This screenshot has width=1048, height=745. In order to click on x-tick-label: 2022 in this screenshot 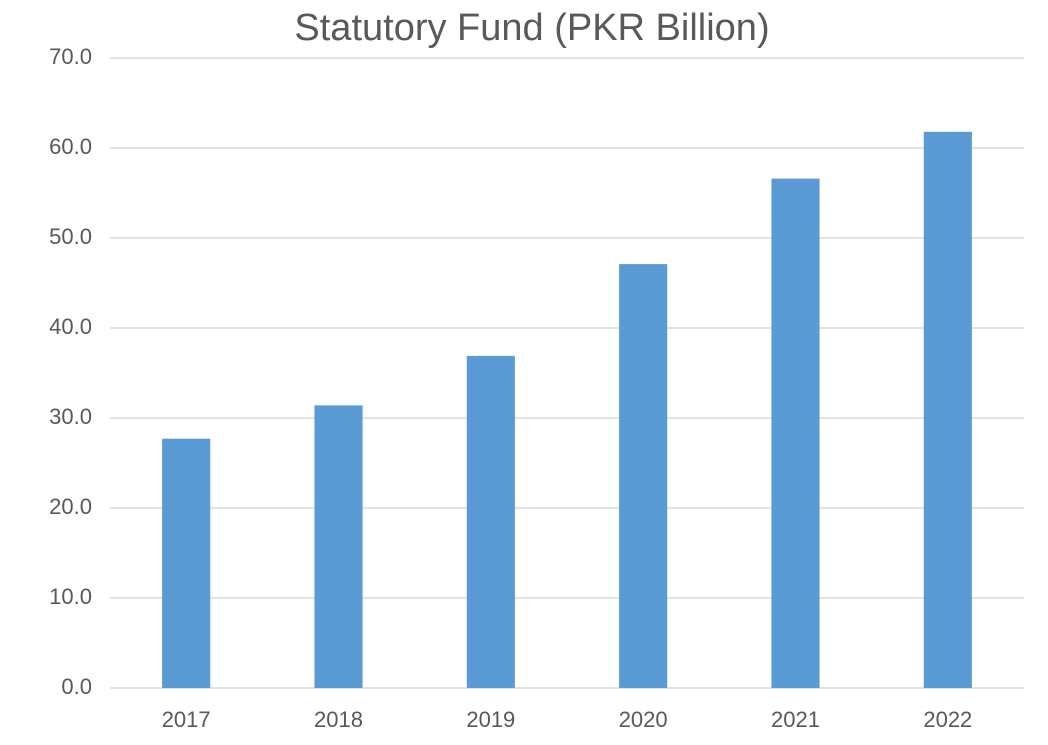, I will do `click(947, 719)`.